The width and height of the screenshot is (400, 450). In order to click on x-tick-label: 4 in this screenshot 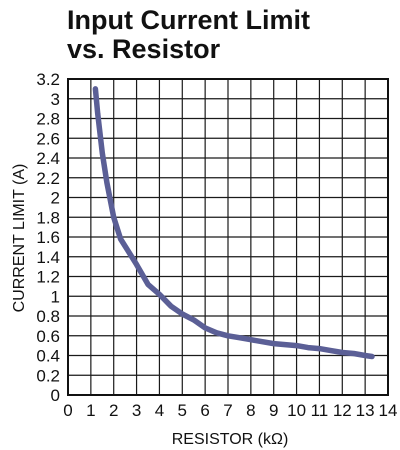, I will do `click(159, 410)`.